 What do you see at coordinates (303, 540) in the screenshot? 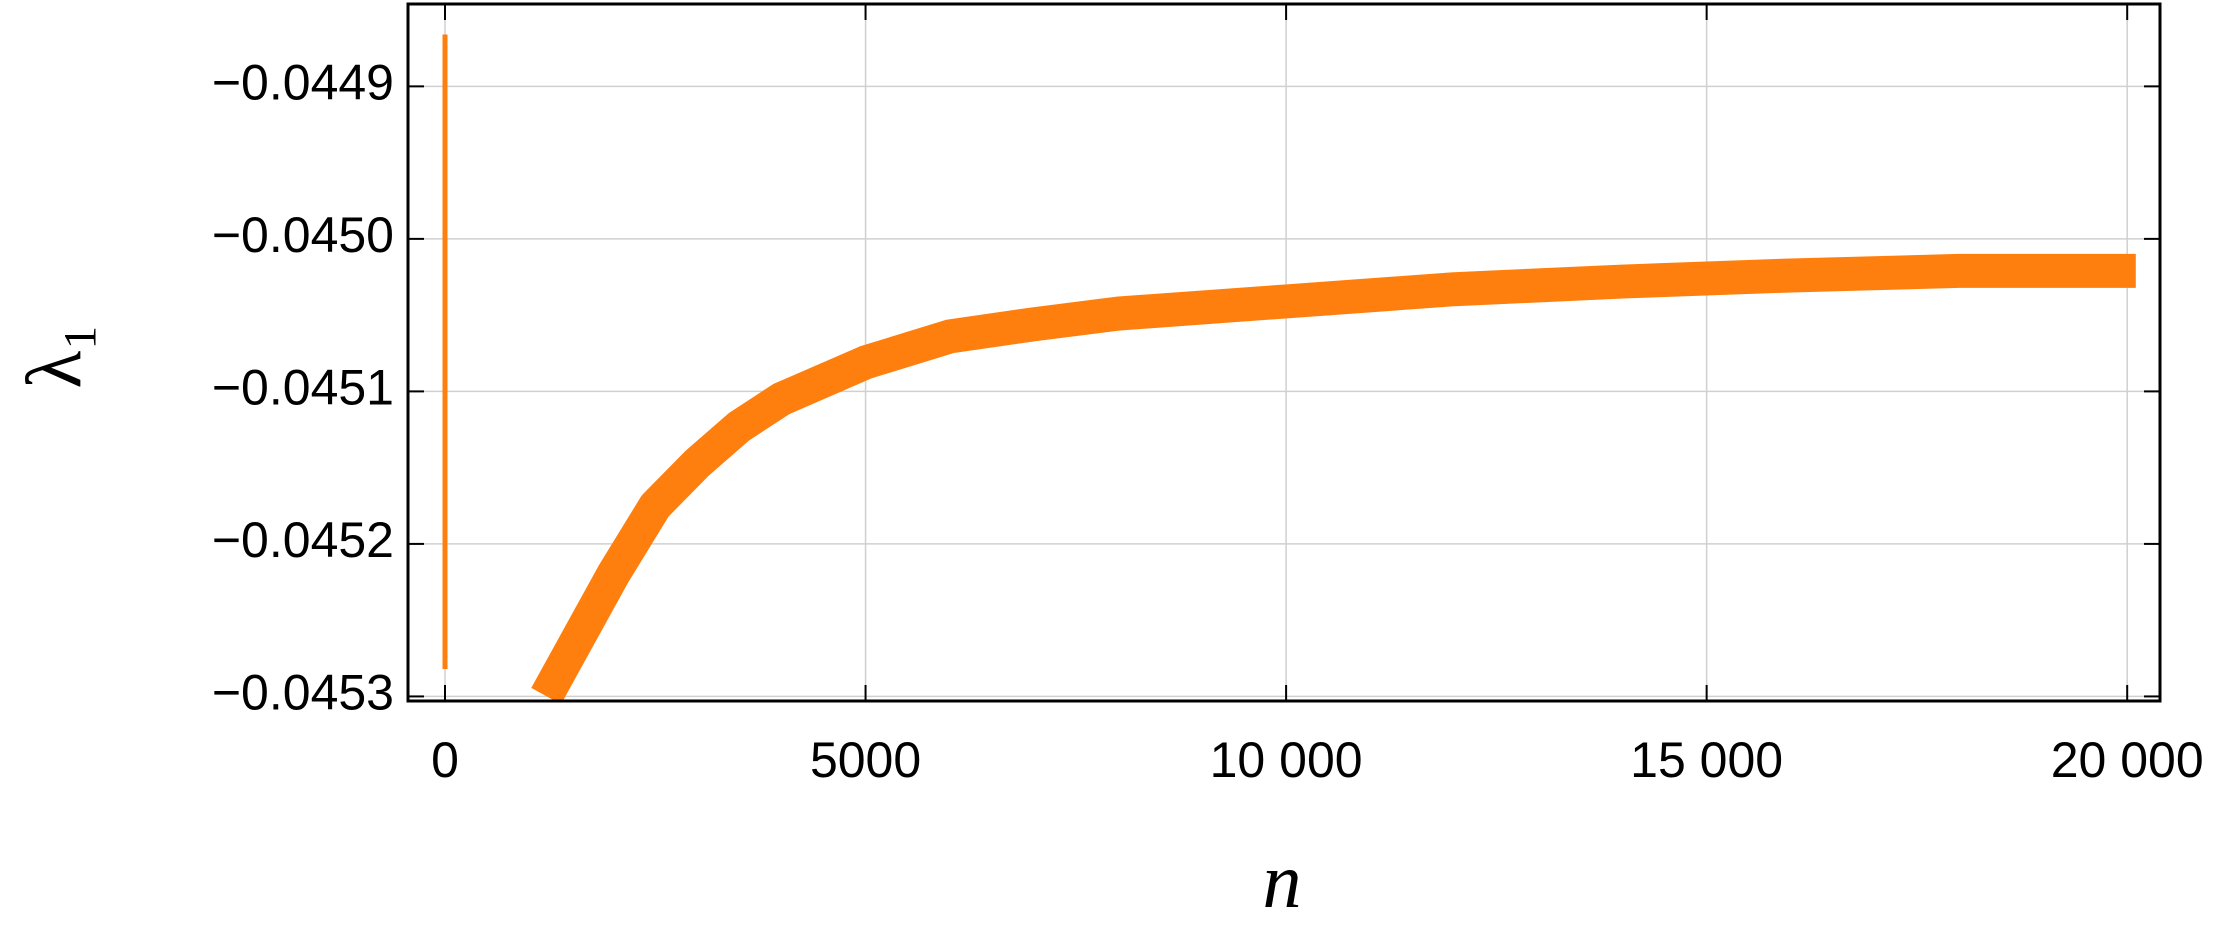
I see `y-tick-label: −0.0452` at bounding box center [303, 540].